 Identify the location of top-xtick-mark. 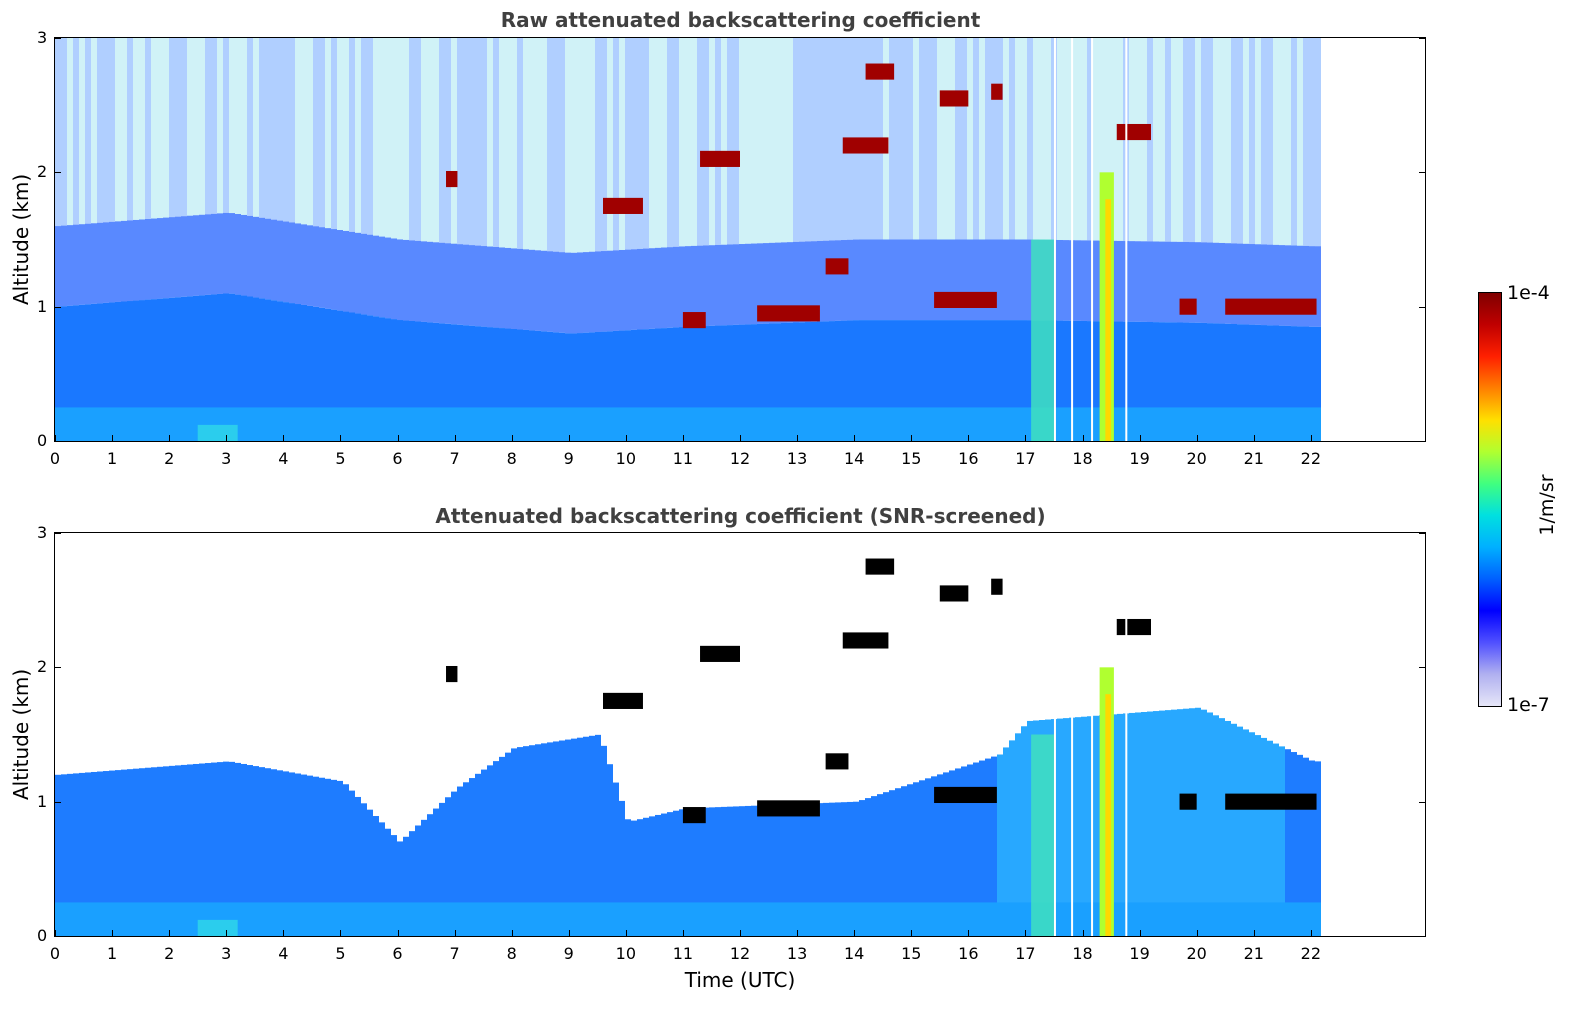
(398, 438).